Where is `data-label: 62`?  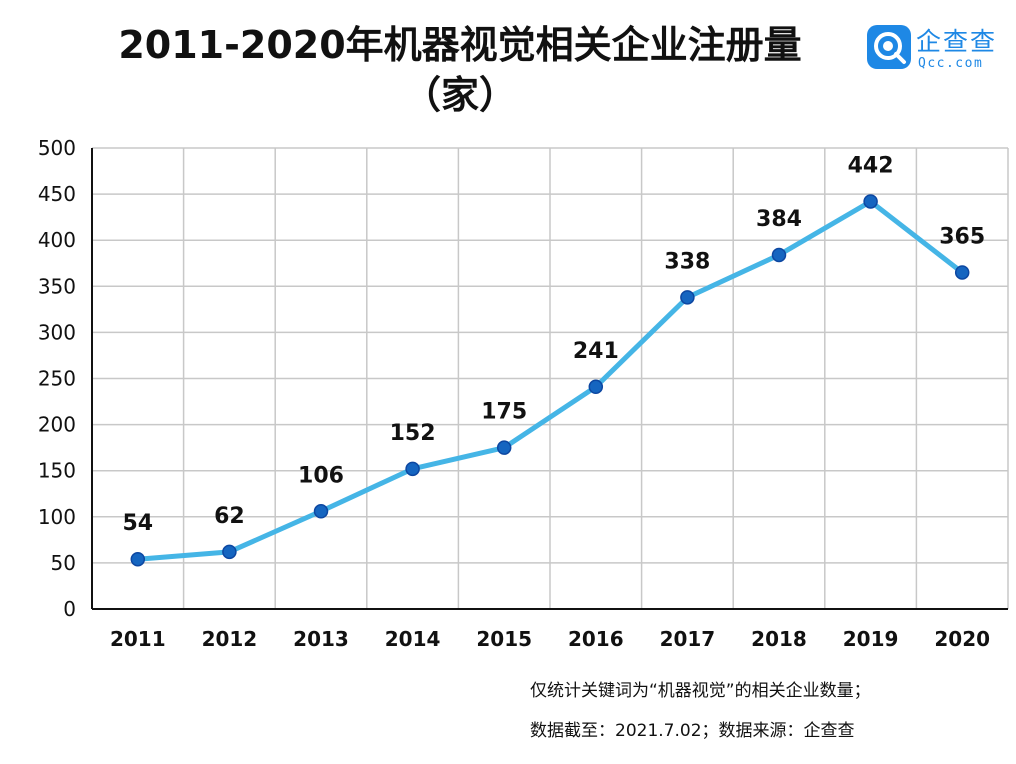
data-label: 62 is located at coordinates (229, 516).